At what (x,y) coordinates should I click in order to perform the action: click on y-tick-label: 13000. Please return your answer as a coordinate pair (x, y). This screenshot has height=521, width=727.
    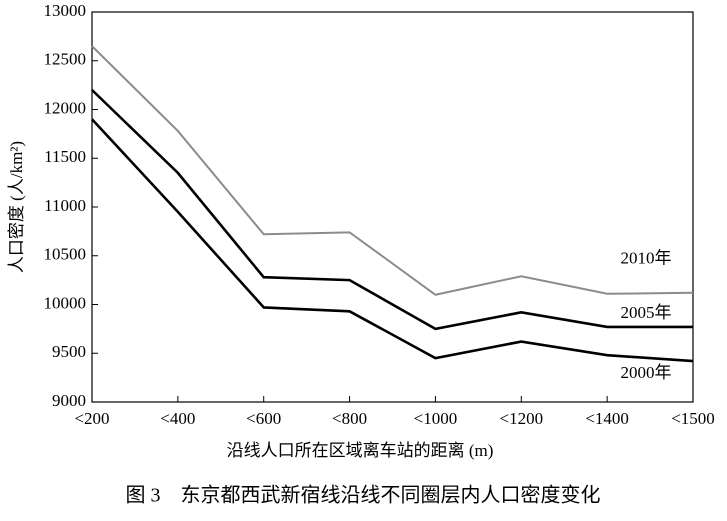
    Looking at the image, I should click on (65, 10).